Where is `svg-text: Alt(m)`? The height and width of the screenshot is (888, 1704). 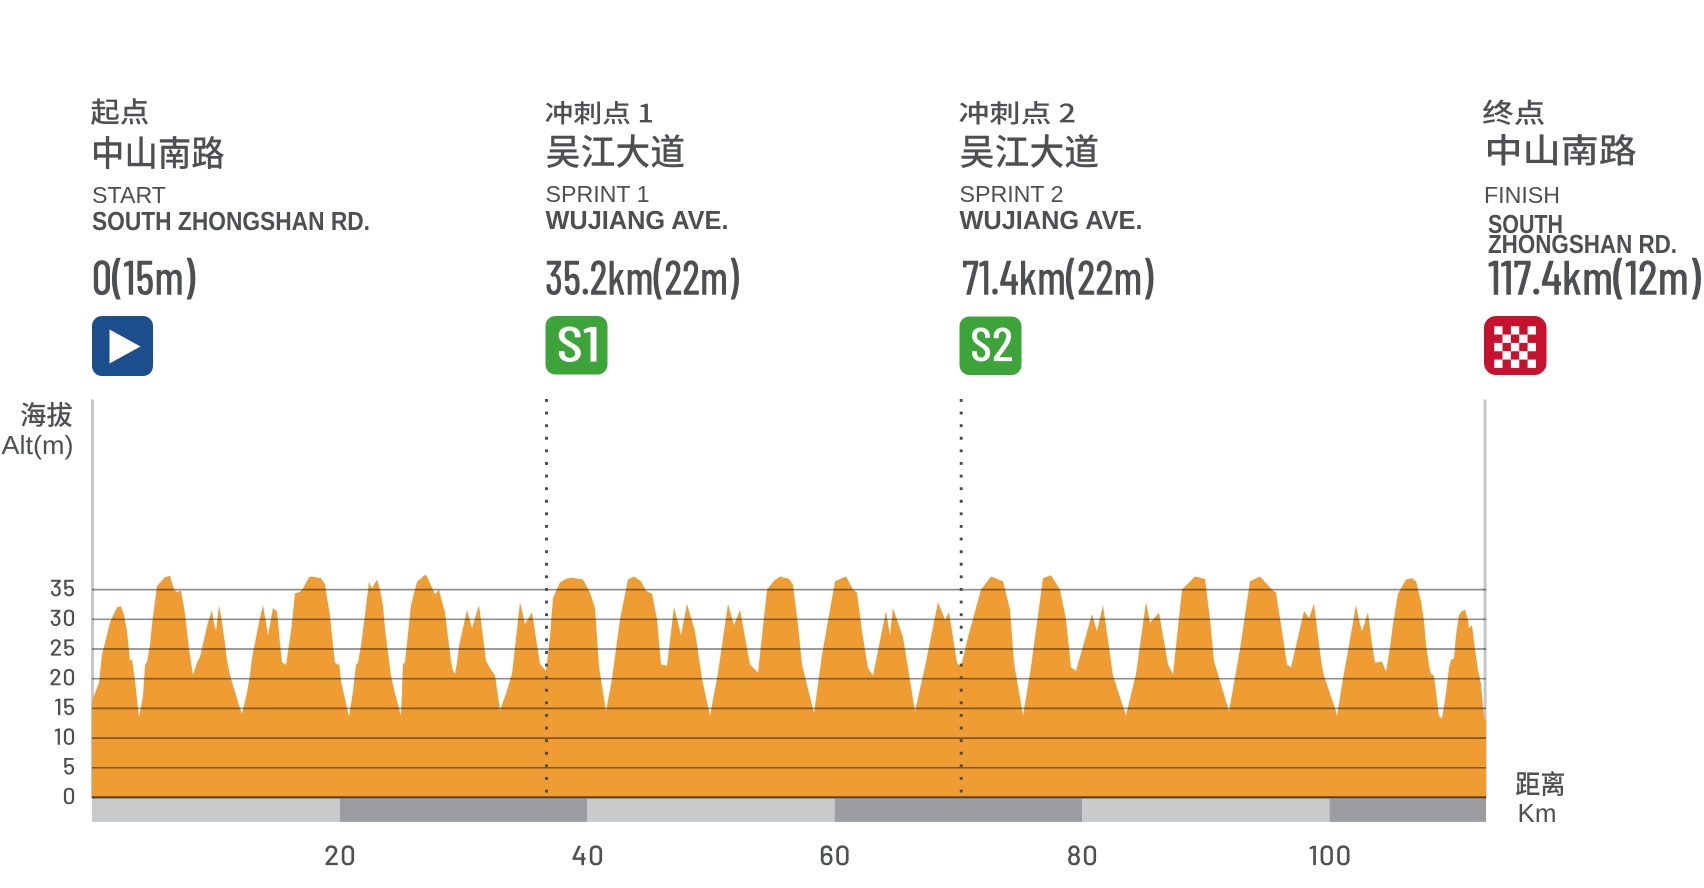 svg-text: Alt(m) is located at coordinates (38, 445).